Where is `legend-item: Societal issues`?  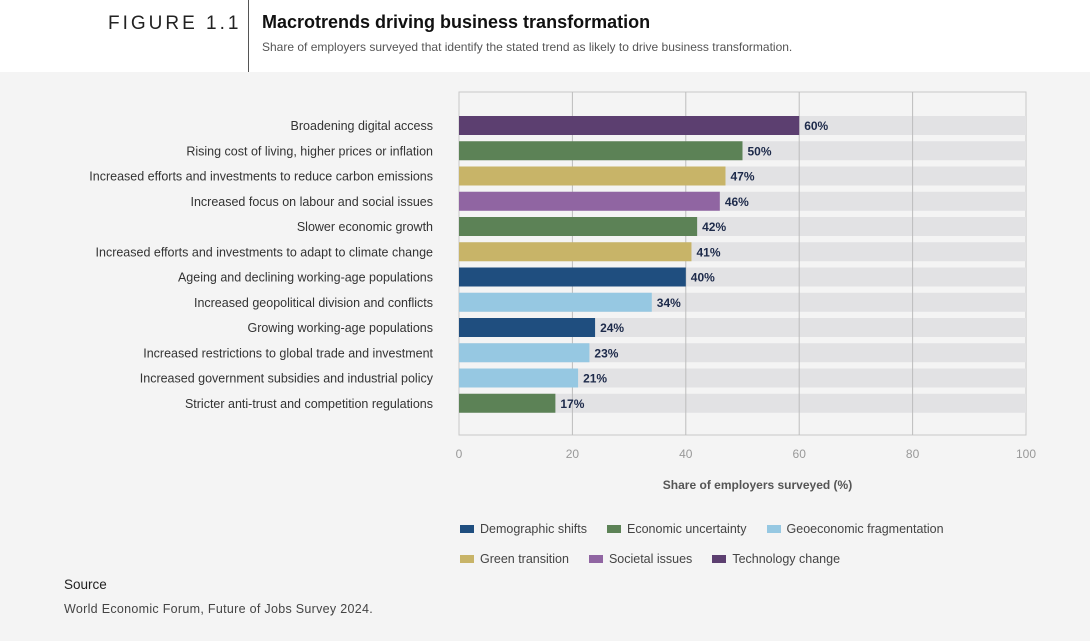 legend-item: Societal issues is located at coordinates (640, 559).